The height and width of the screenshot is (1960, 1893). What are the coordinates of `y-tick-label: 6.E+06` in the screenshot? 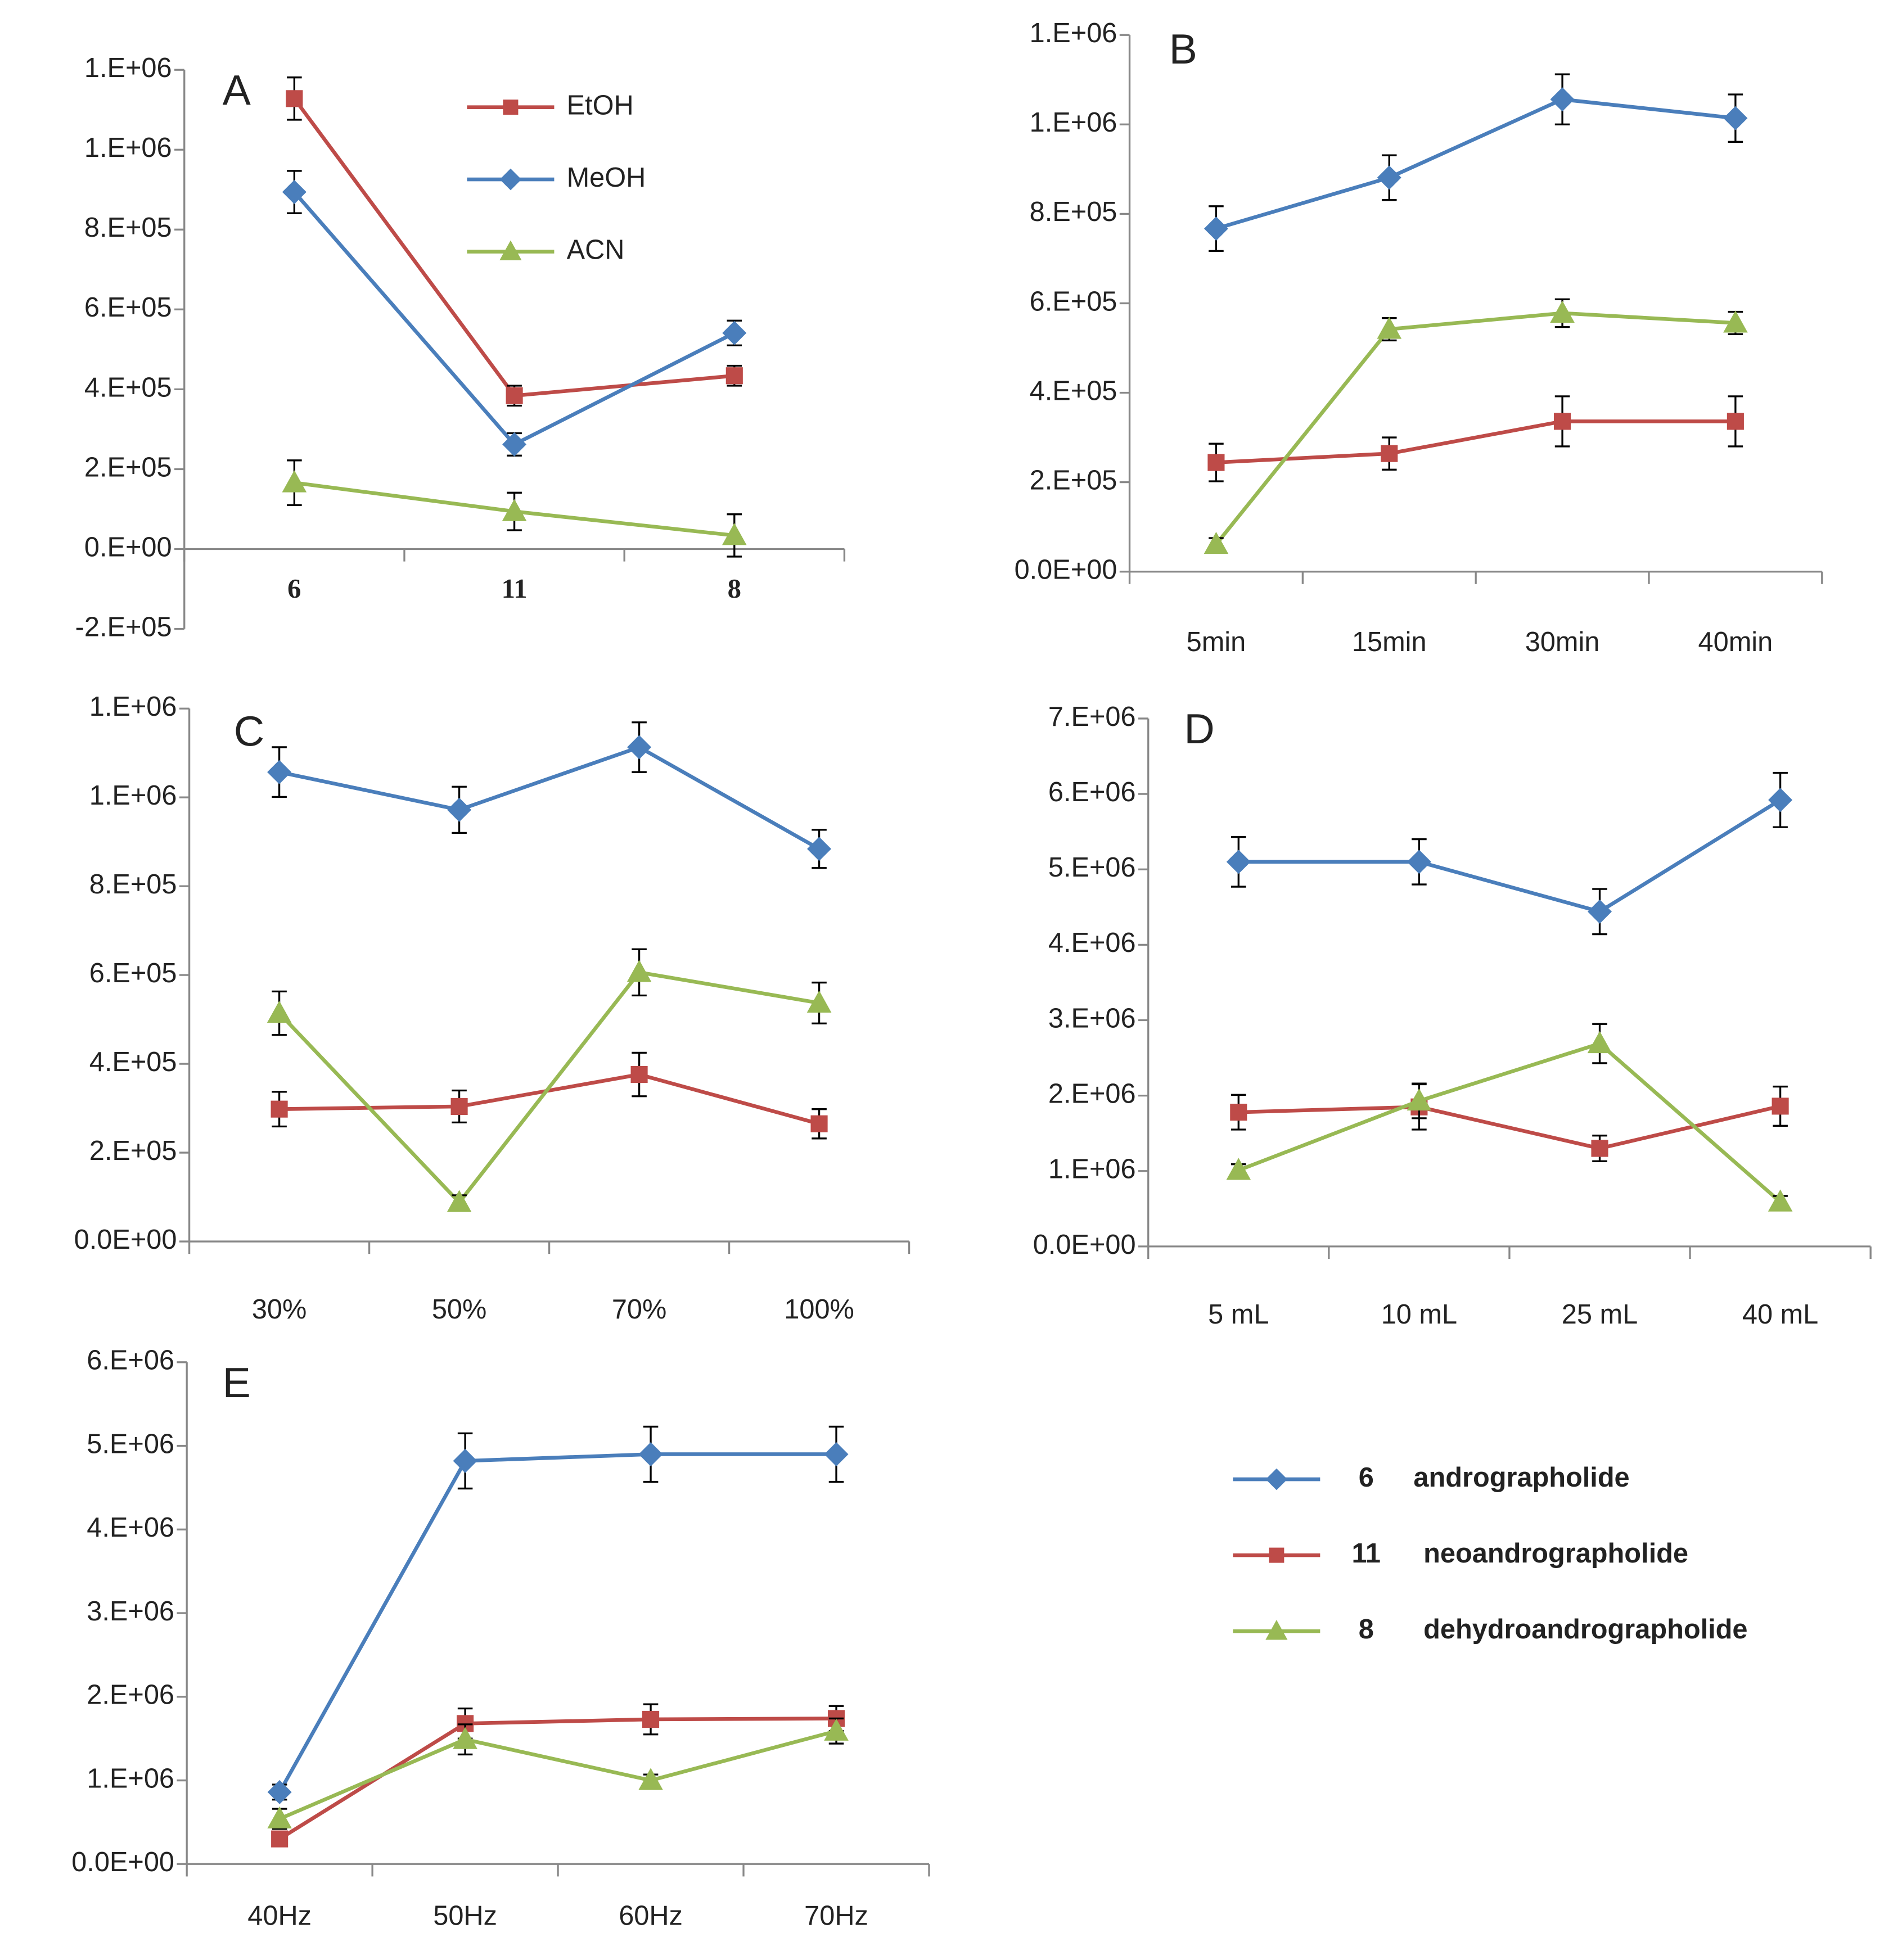 It's located at (130, 1360).